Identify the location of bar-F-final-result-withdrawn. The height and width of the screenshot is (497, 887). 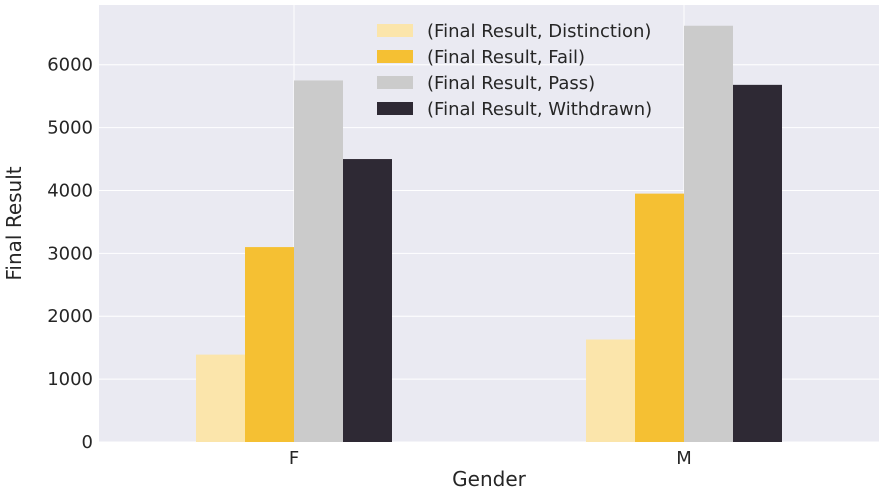
(367, 300).